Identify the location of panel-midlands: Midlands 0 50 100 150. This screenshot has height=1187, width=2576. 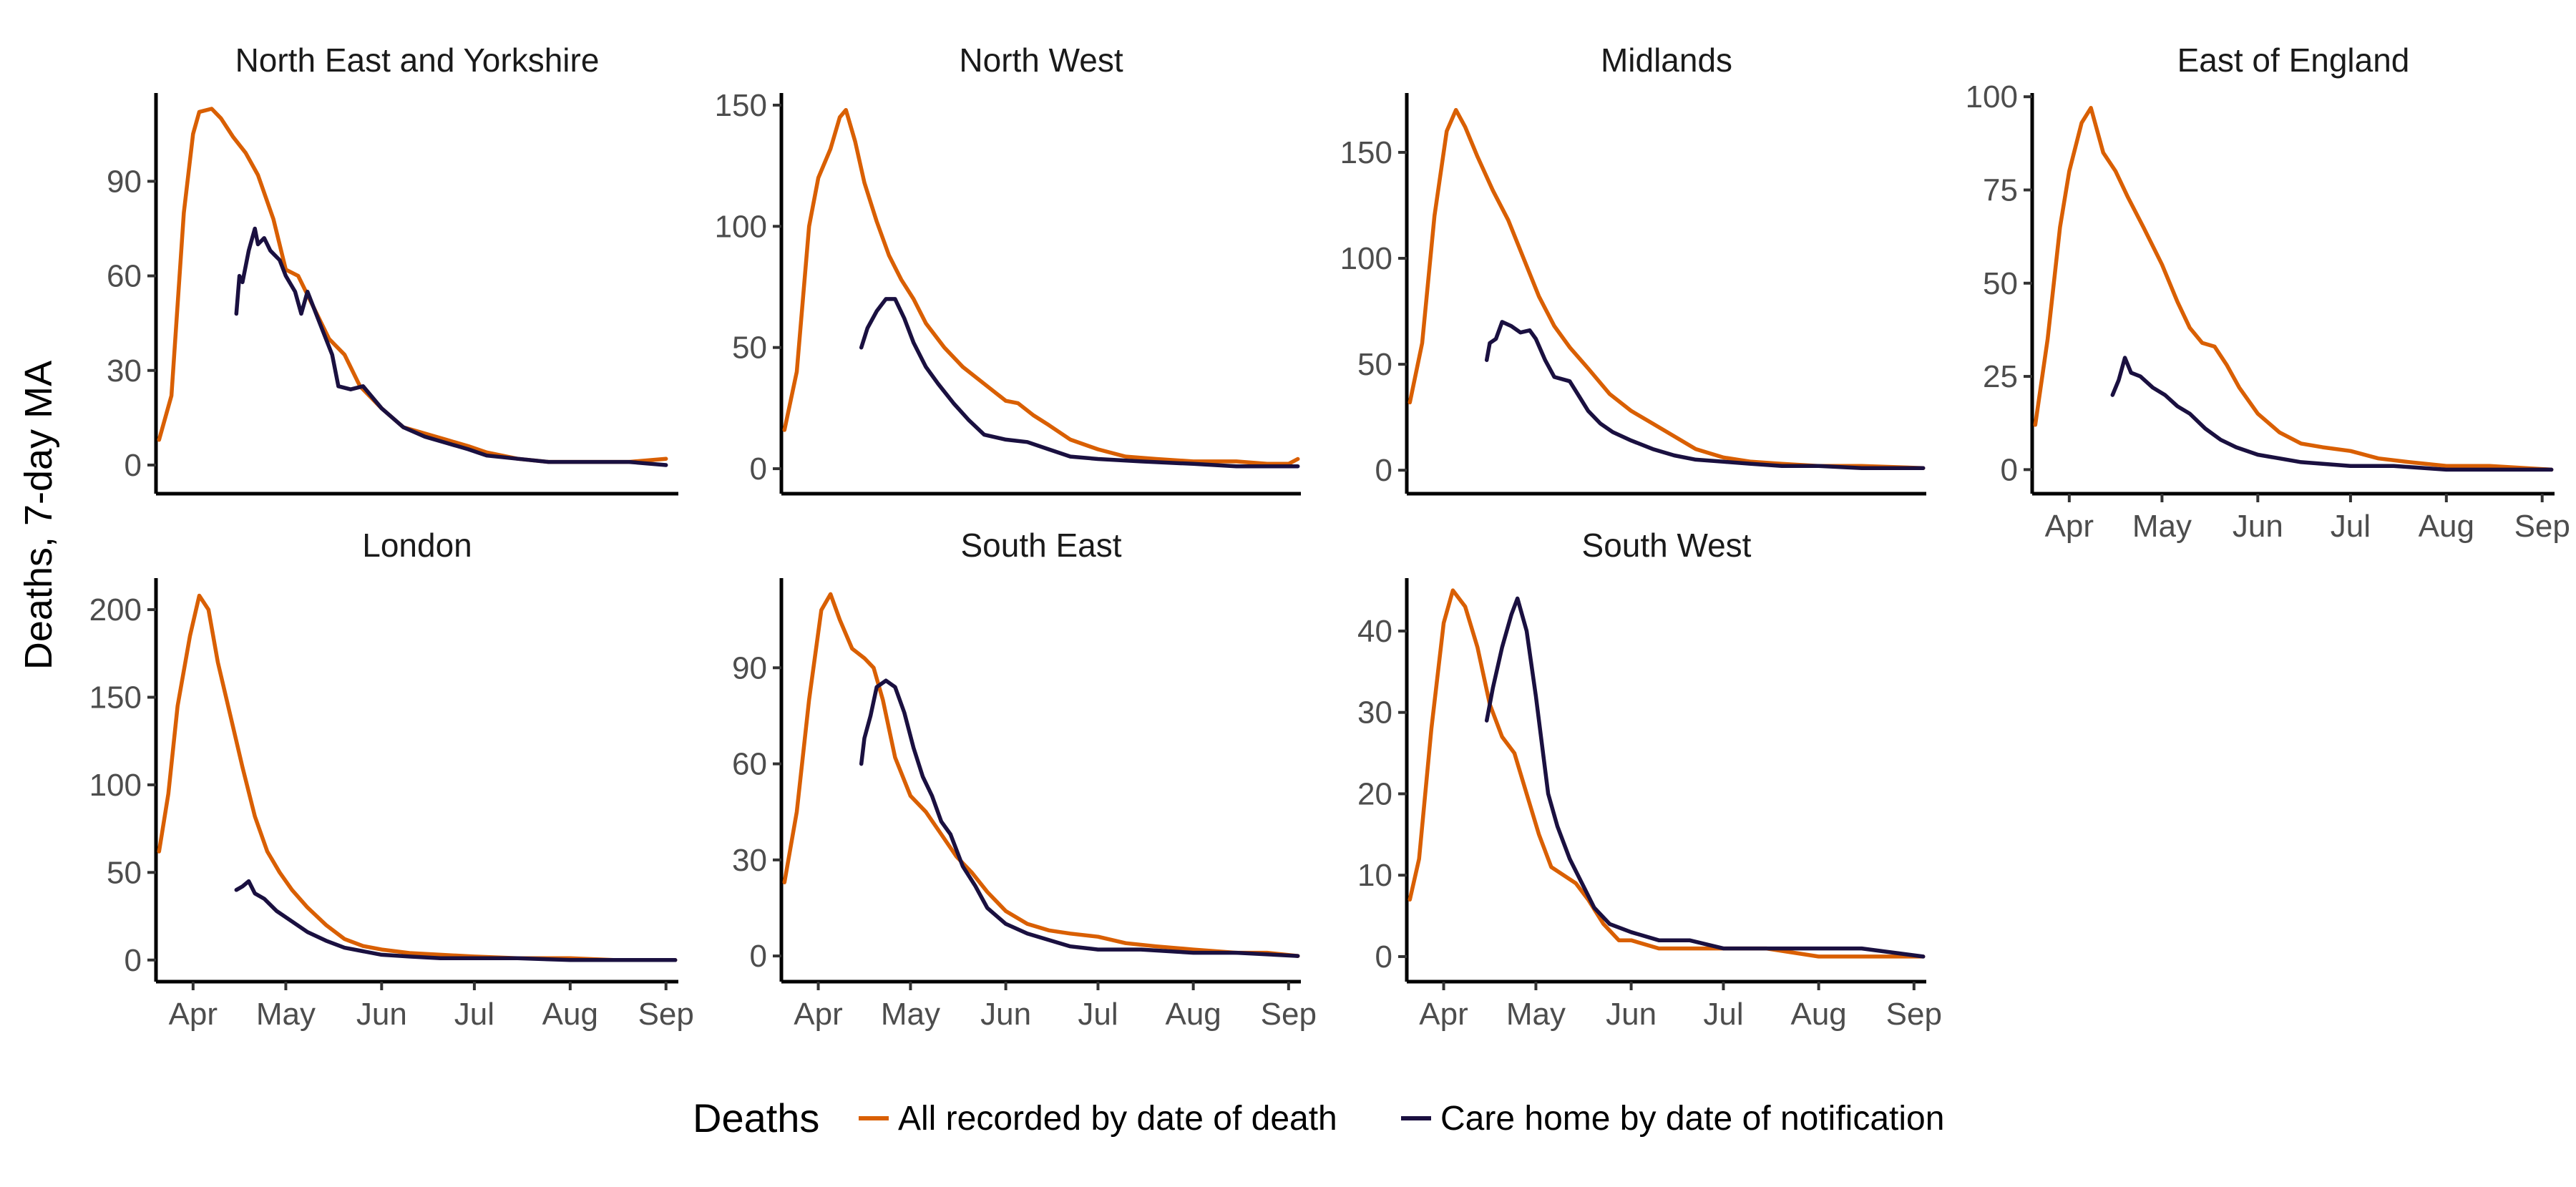
(1633, 268).